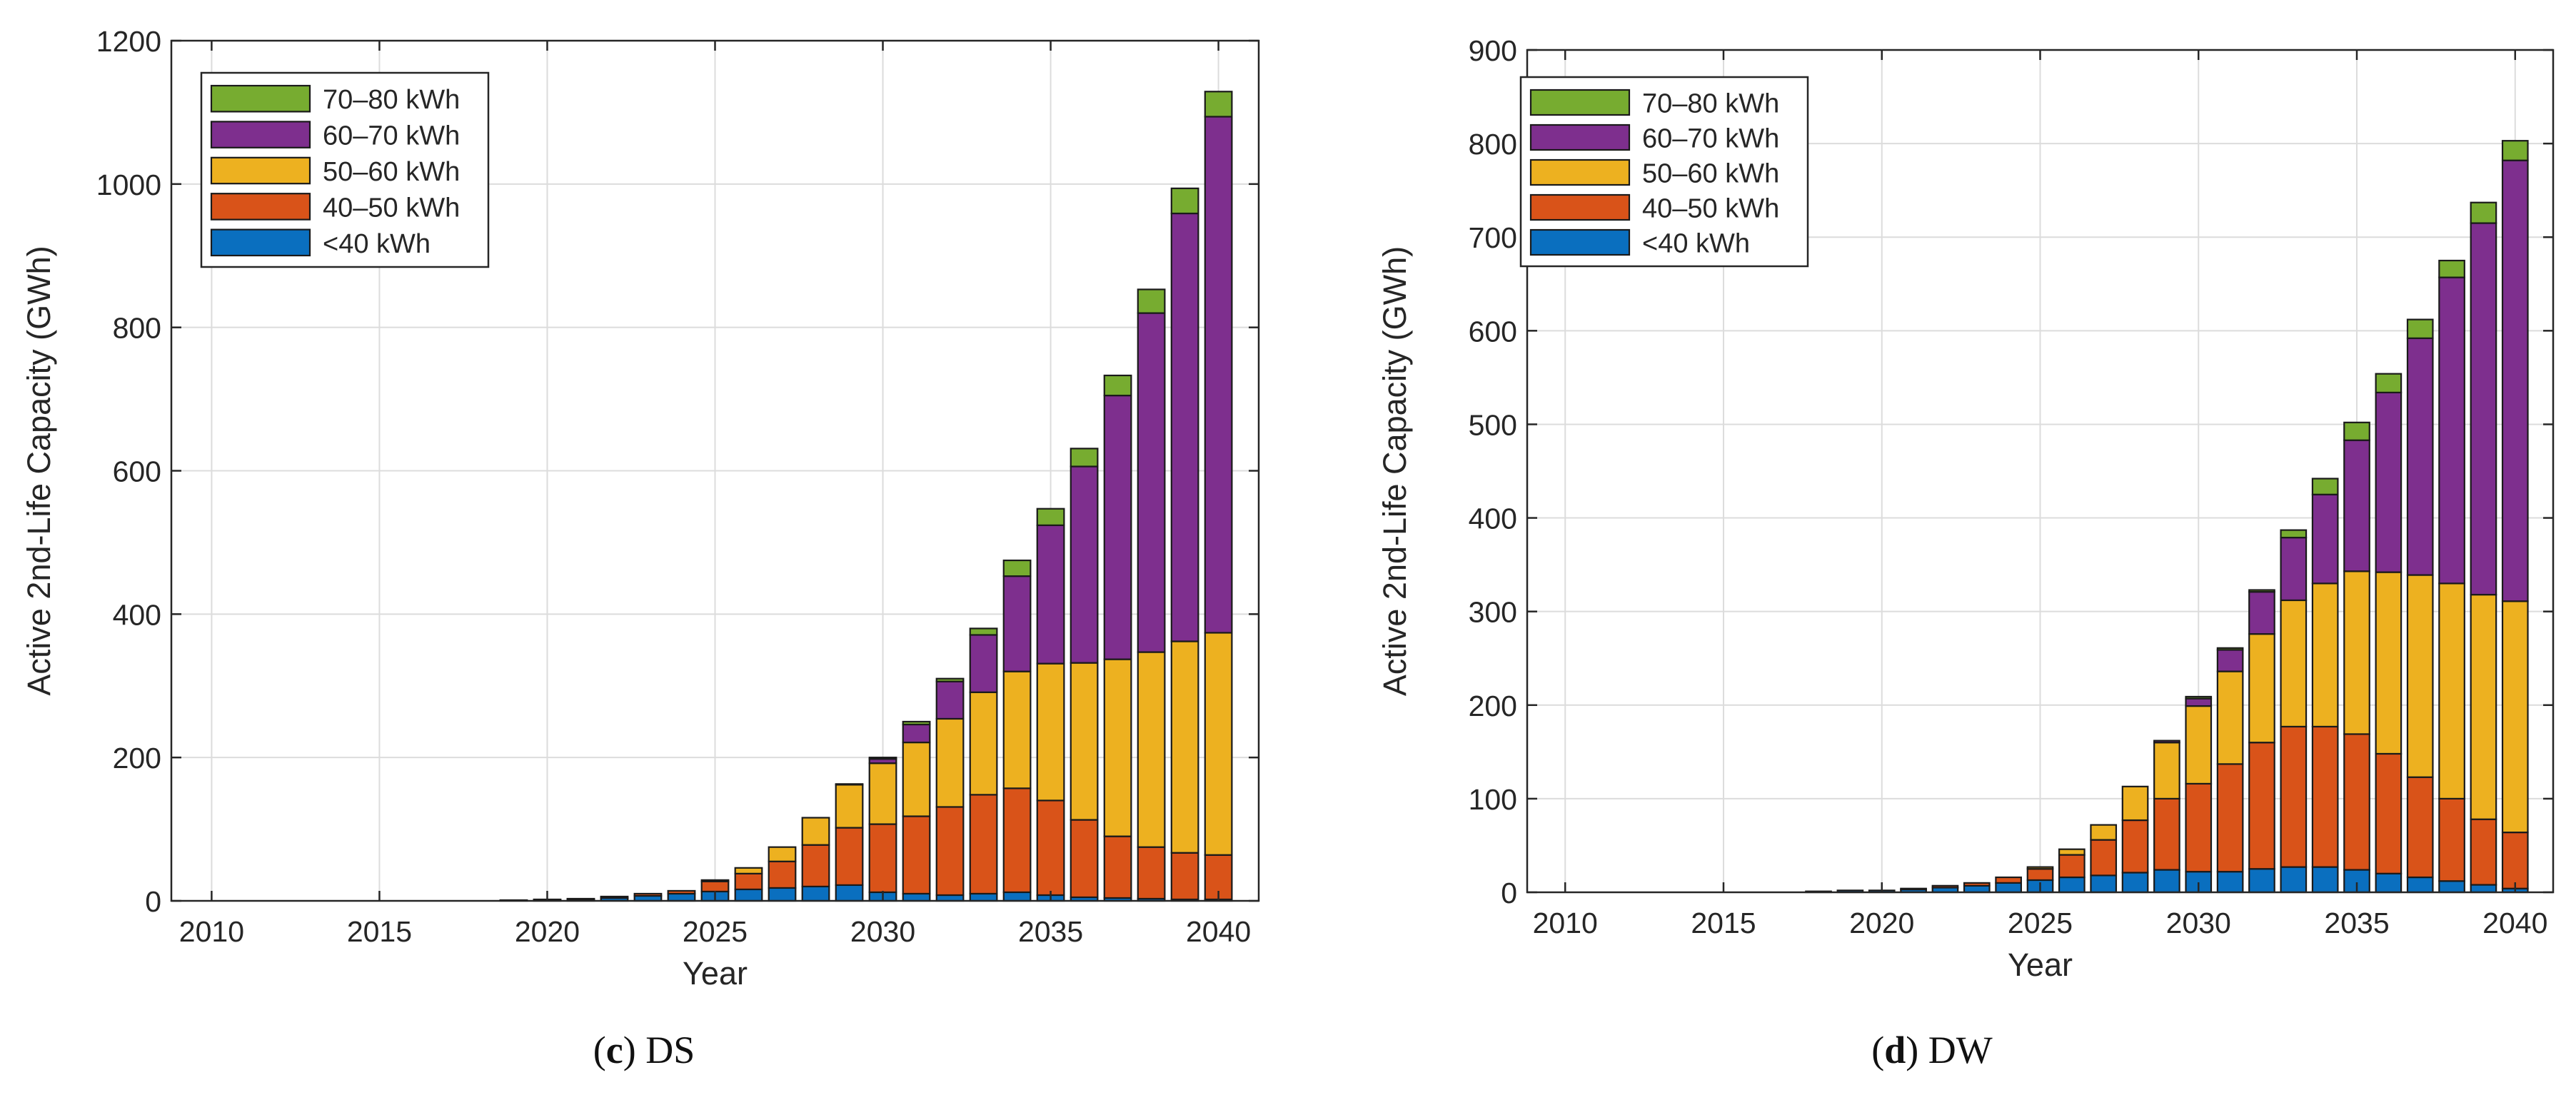  I want to click on y-tick-label: 1000, so click(128, 184).